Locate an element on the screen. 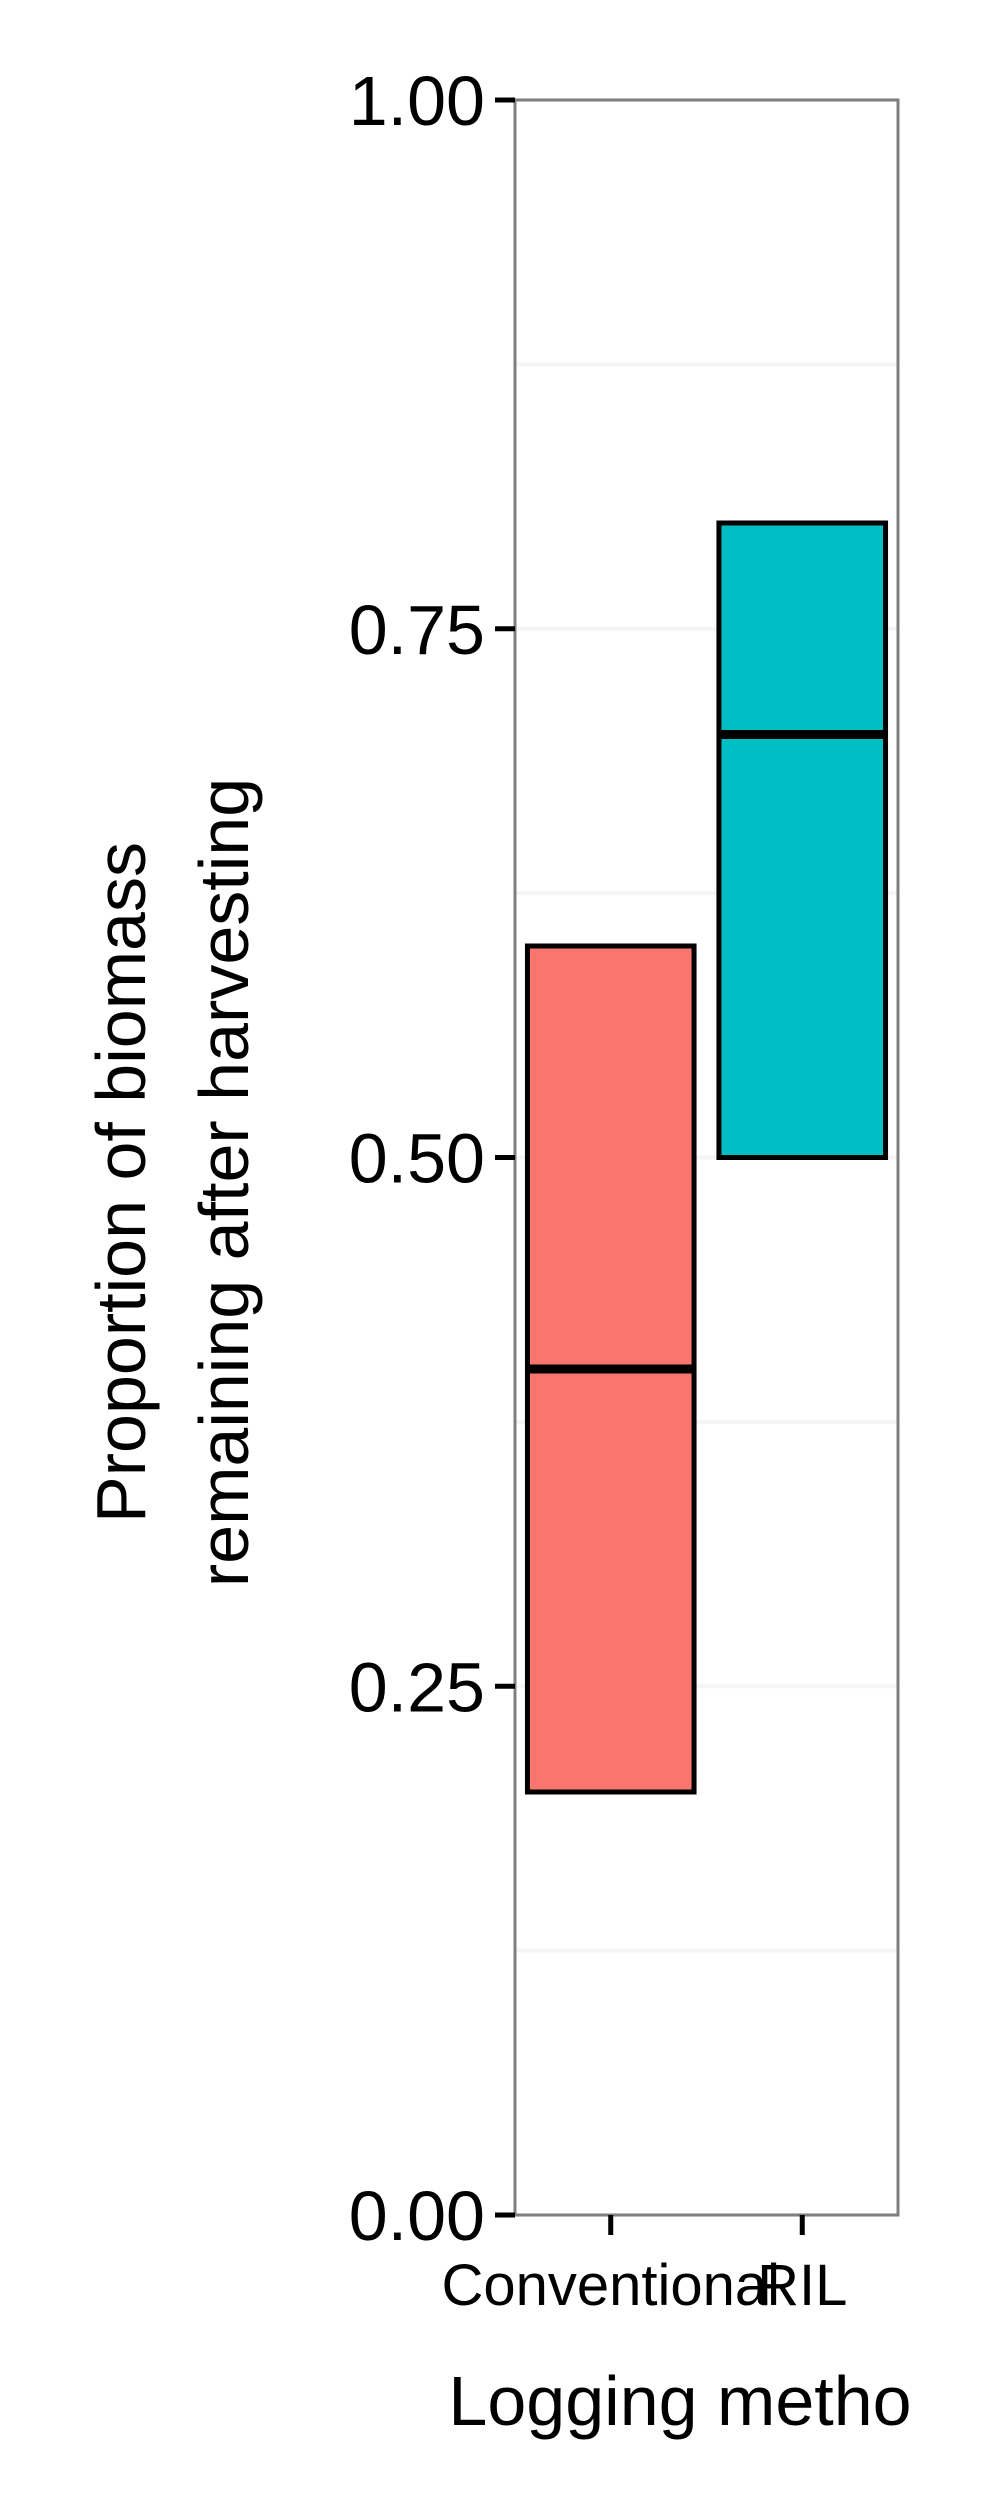 The width and height of the screenshot is (1000, 2500). y-axis: 0.00 0.25 0.50 0.75 1.00 is located at coordinates (432, 1158).